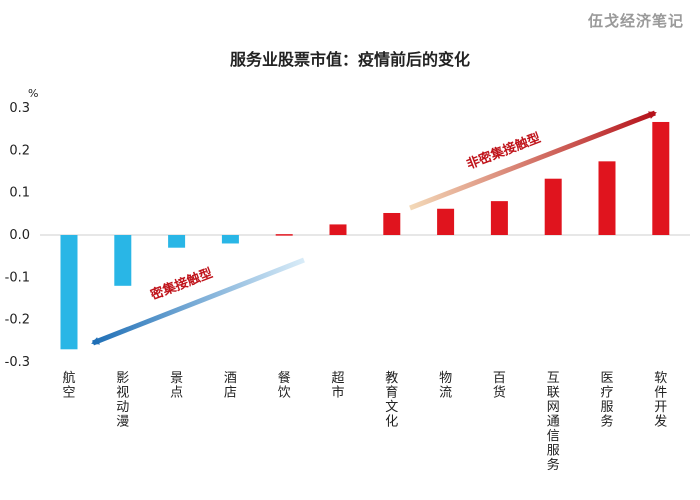 Image resolution: width=700 pixels, height=500 pixels. I want to click on x-tick-label: 景点, so click(176, 386).